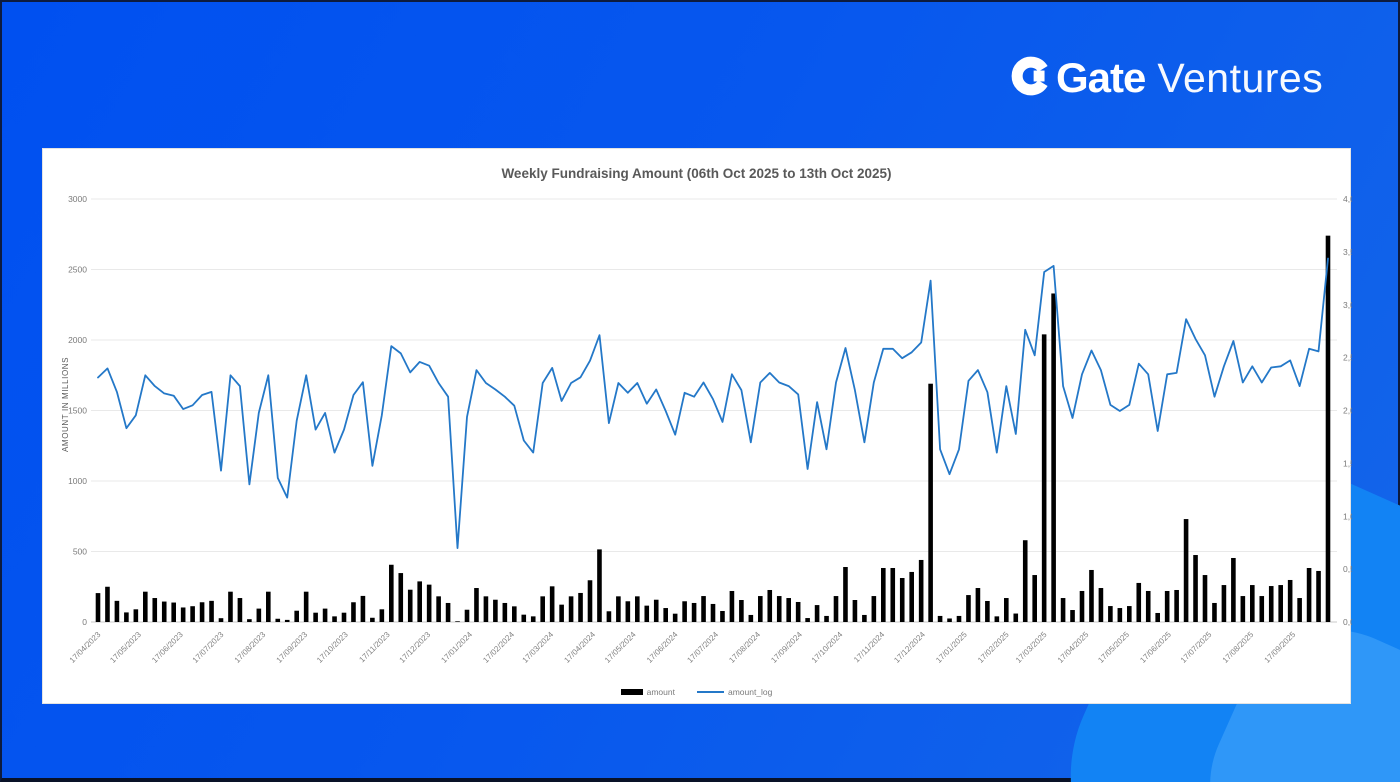  What do you see at coordinates (77, 340) in the screenshot?
I see `left-axis-tick-label: 2000` at bounding box center [77, 340].